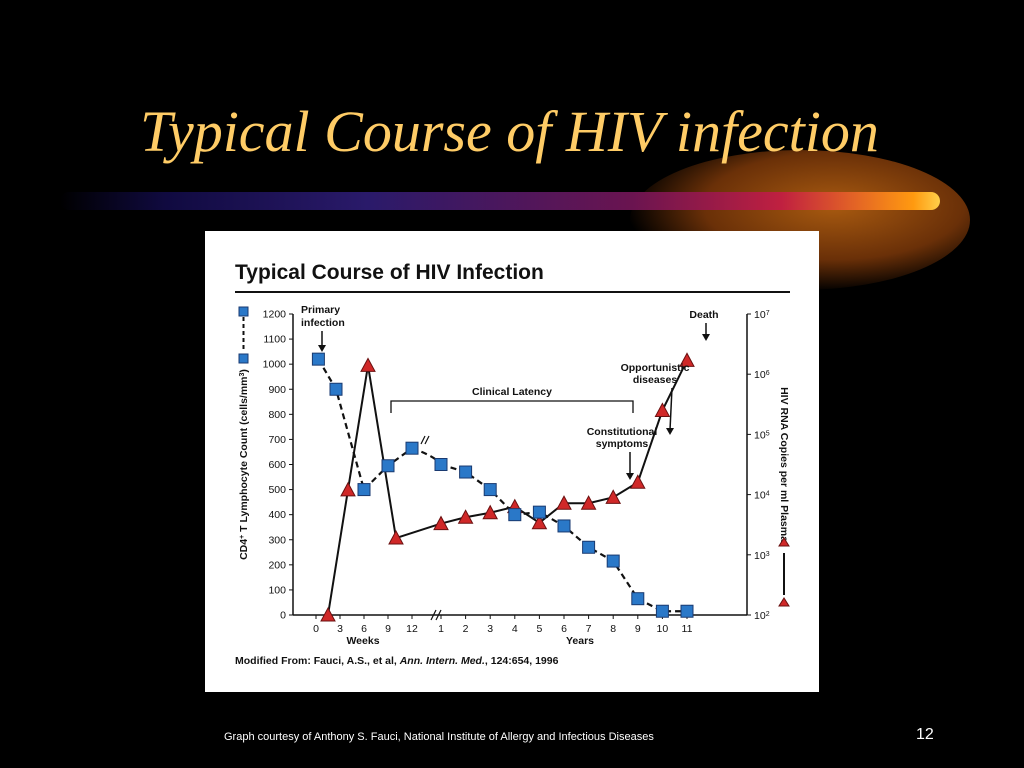 The width and height of the screenshot is (1024, 768). I want to click on right-tick-label: 102, so click(762, 616).